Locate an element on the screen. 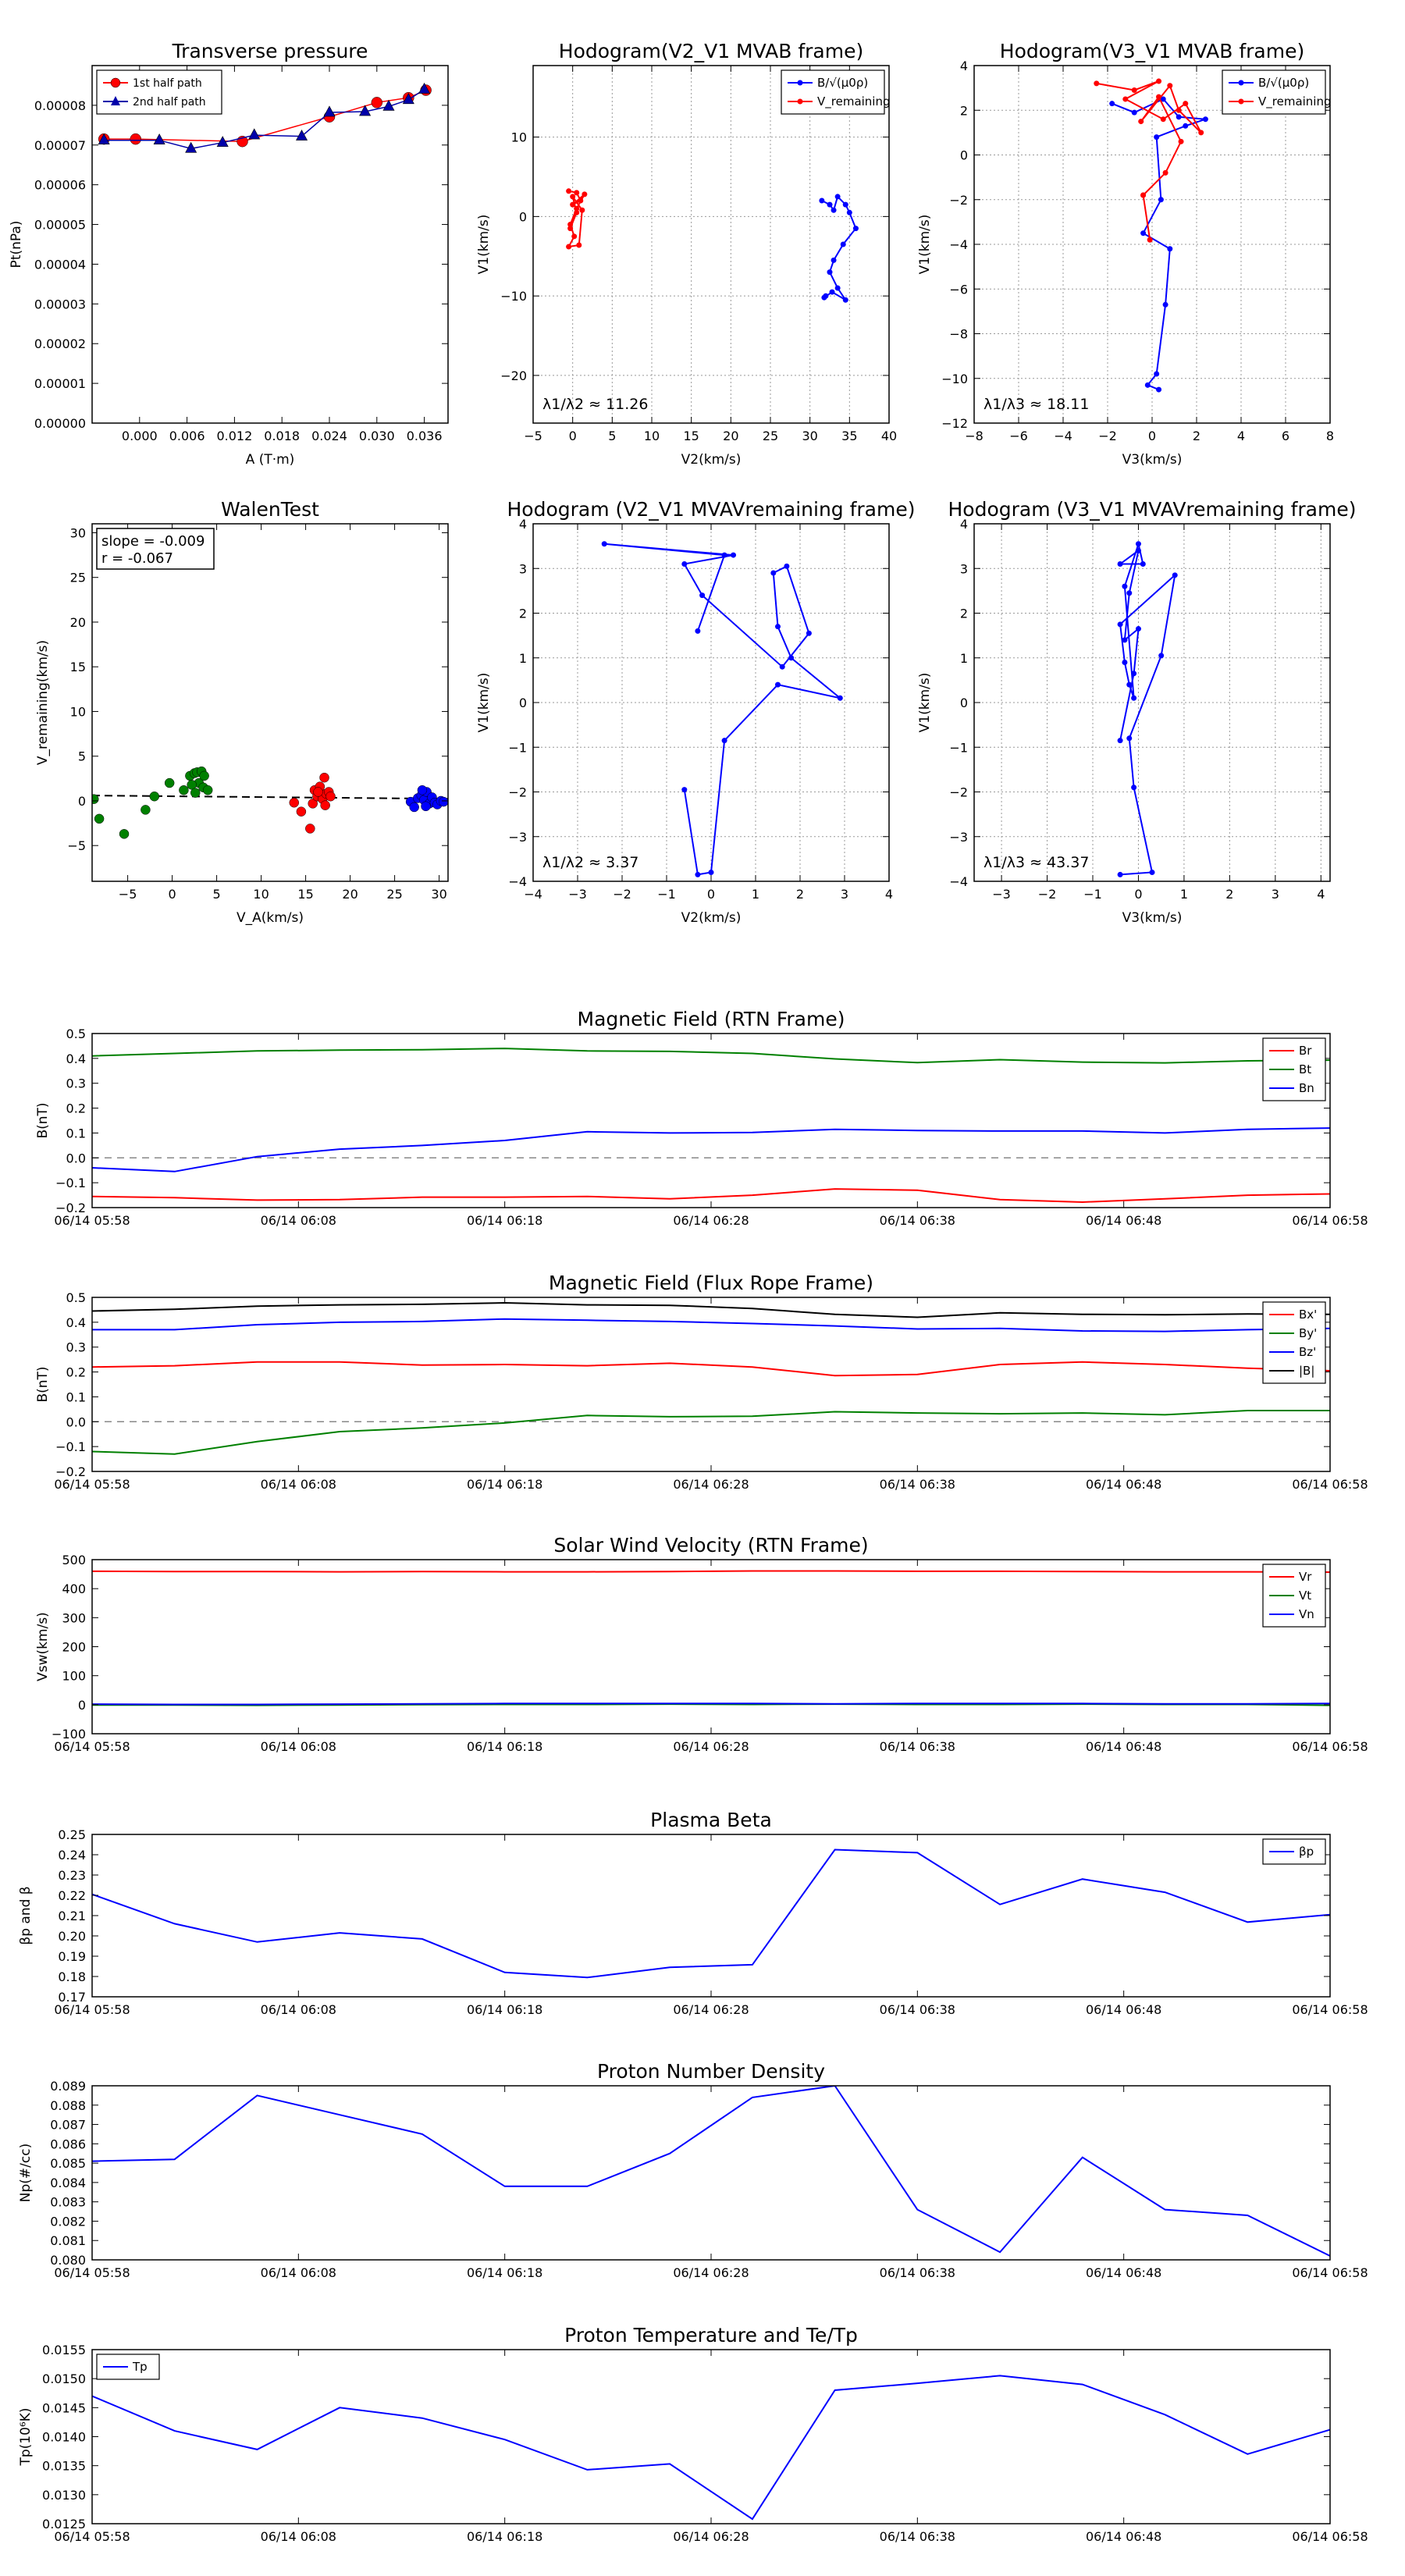  y-tick-label: 100 is located at coordinates (74, 1677).